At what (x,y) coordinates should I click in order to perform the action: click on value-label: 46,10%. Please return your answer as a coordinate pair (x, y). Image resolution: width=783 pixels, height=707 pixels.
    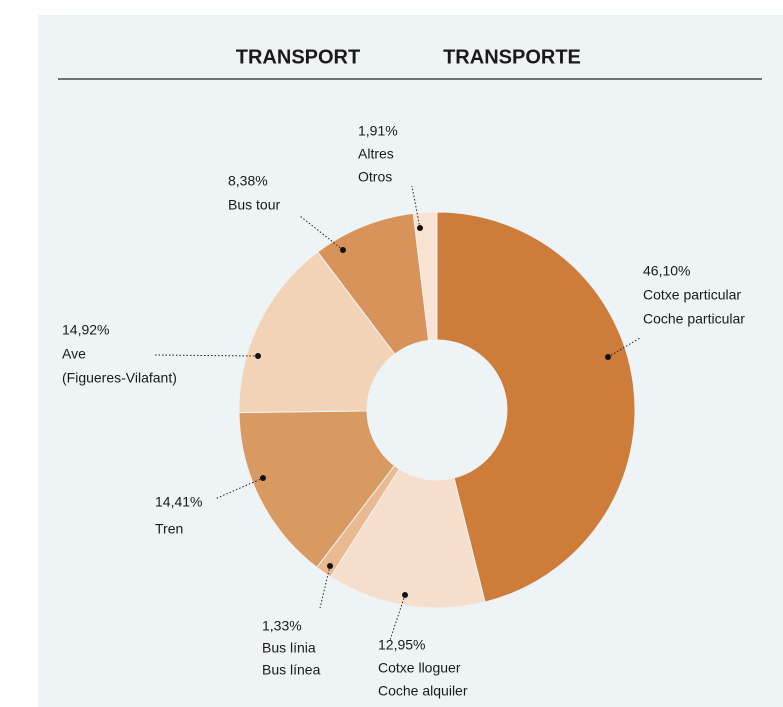
    Looking at the image, I should click on (666, 271).